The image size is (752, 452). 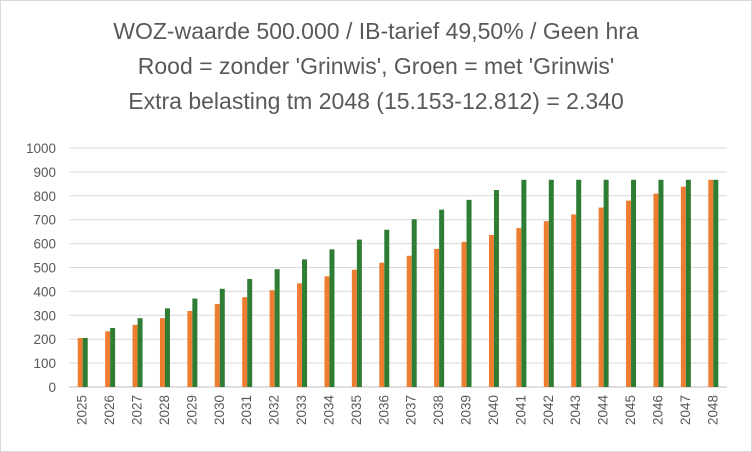 What do you see at coordinates (140, 352) in the screenshot?
I see `bar-met-2027` at bounding box center [140, 352].